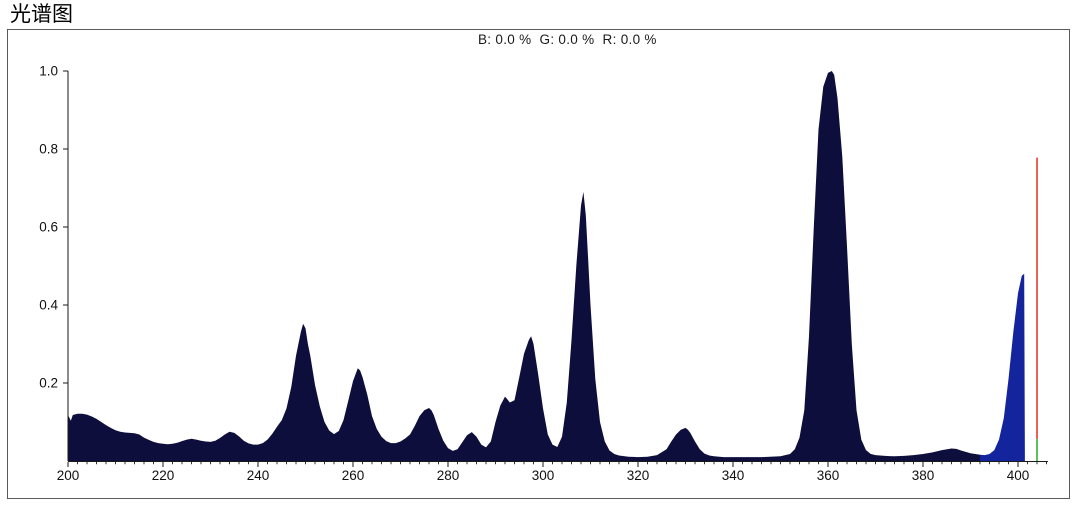  What do you see at coordinates (48, 383) in the screenshot?
I see `y-tick-label: 0.2` at bounding box center [48, 383].